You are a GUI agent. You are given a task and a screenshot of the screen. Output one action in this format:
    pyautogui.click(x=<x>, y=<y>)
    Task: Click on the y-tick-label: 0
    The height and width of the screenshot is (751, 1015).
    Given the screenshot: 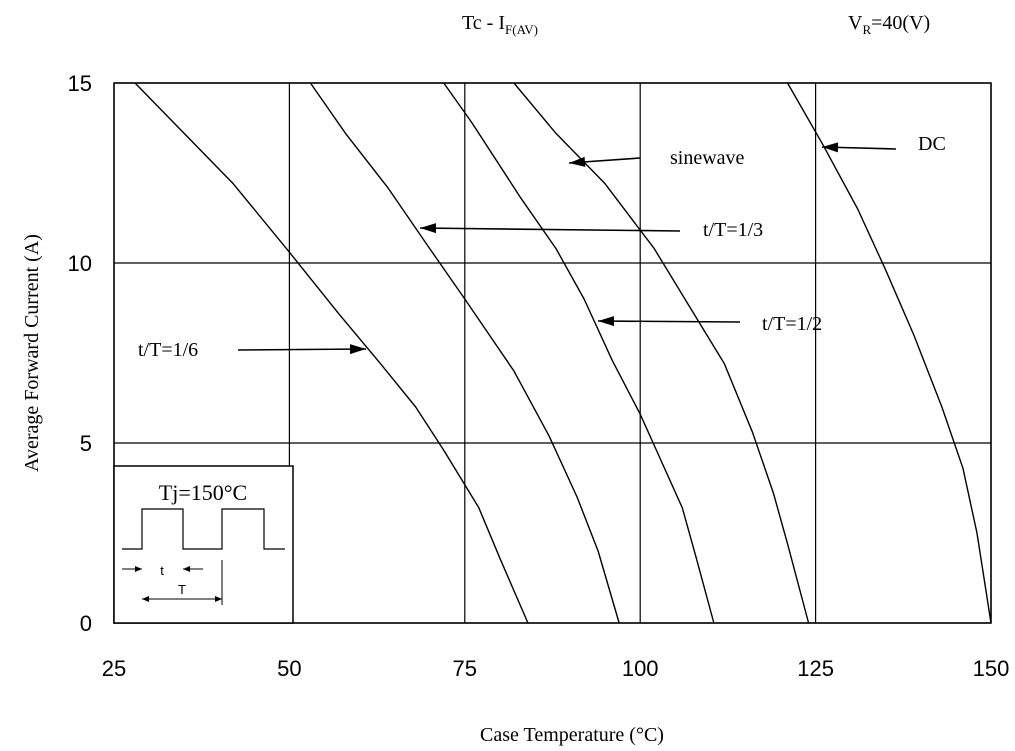 What is the action you would take?
    pyautogui.click(x=86, y=623)
    